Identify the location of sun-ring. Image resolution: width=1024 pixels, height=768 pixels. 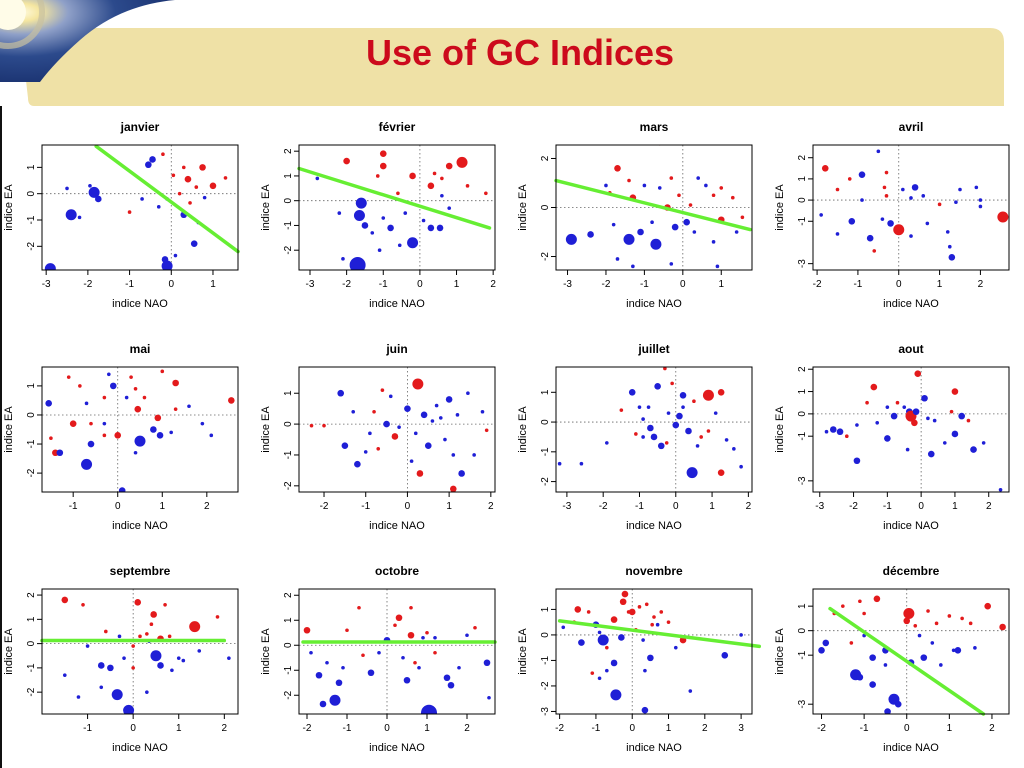
(22, 24).